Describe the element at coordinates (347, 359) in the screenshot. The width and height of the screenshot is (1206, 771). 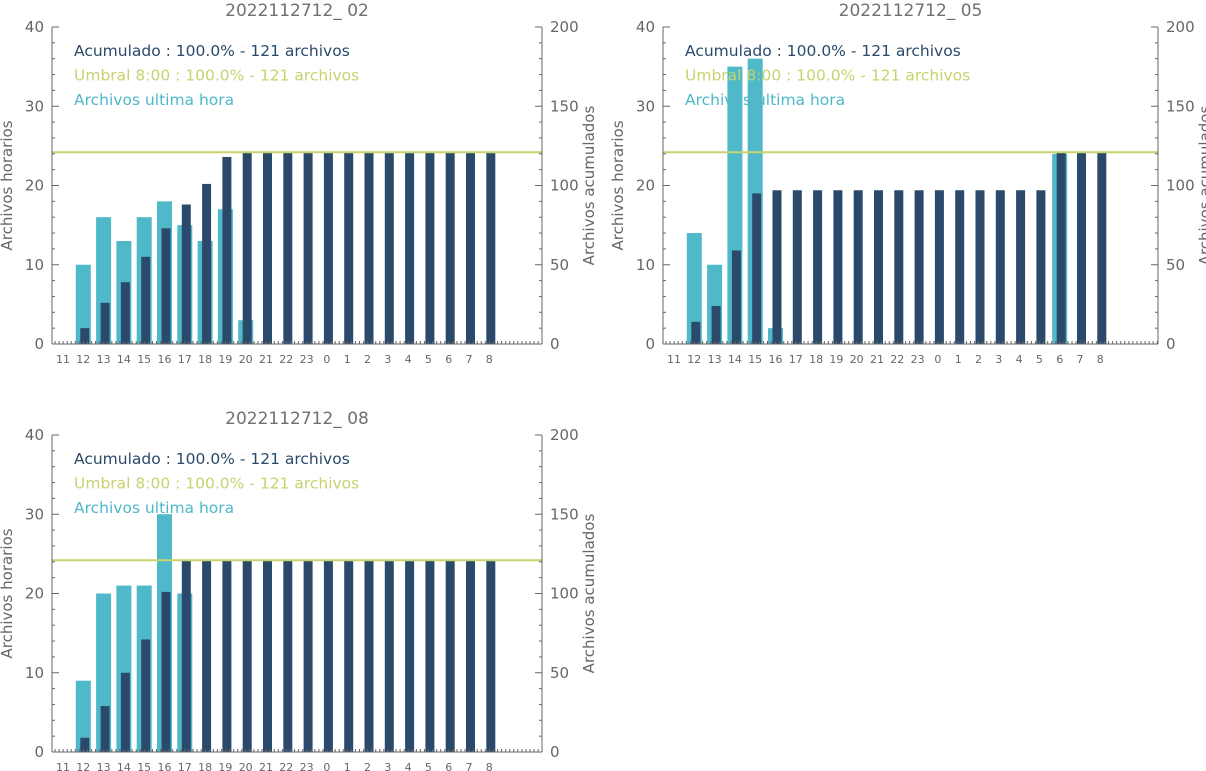
I see `x-tick-label: 1` at that location.